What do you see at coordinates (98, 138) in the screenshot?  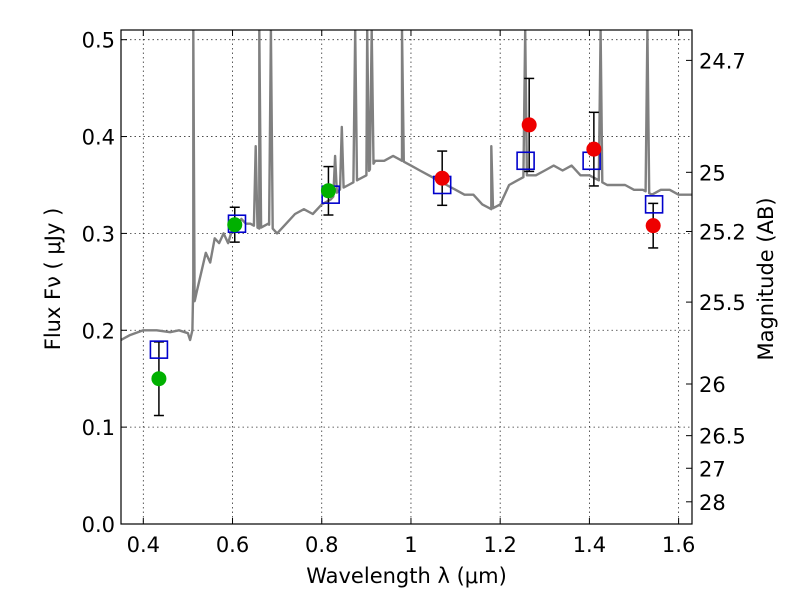 I see `y-tick-label: 0.4` at bounding box center [98, 138].